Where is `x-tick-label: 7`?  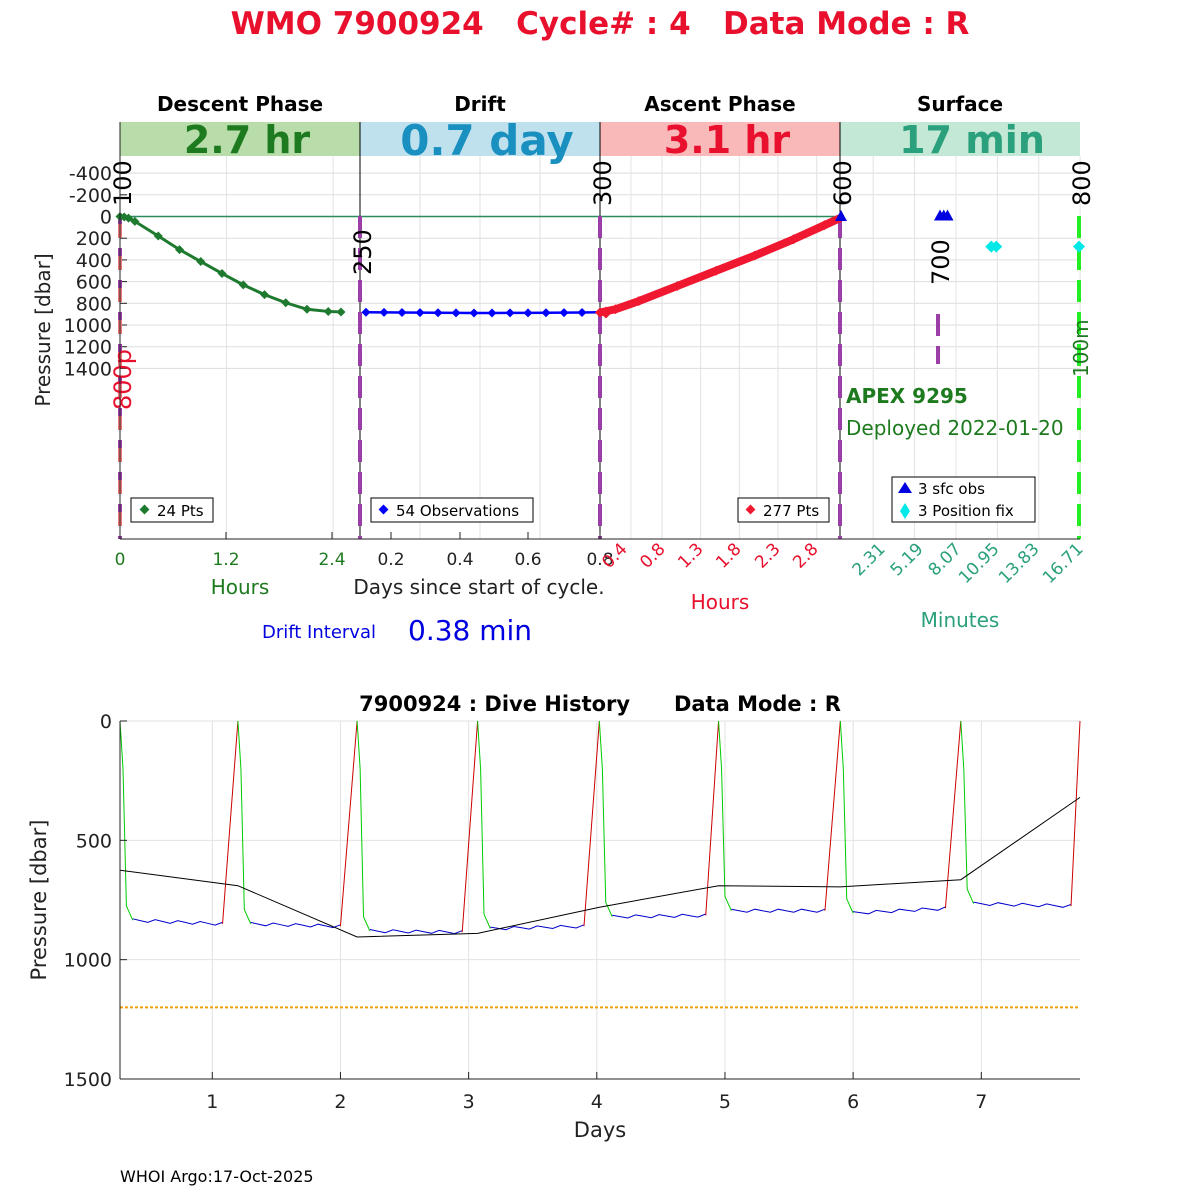 x-tick-label: 7 is located at coordinates (981, 1102).